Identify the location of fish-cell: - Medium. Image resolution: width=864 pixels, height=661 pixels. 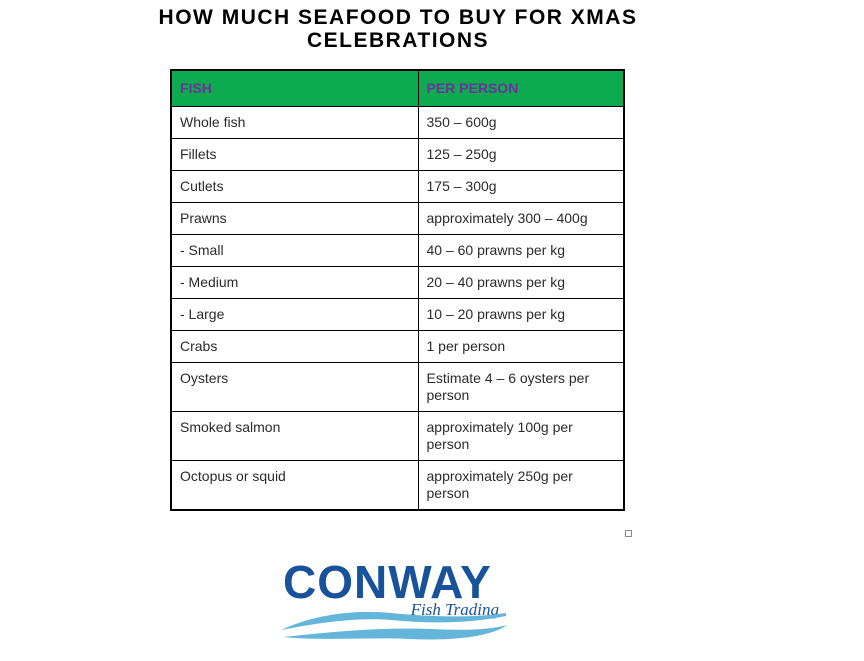
(294, 282).